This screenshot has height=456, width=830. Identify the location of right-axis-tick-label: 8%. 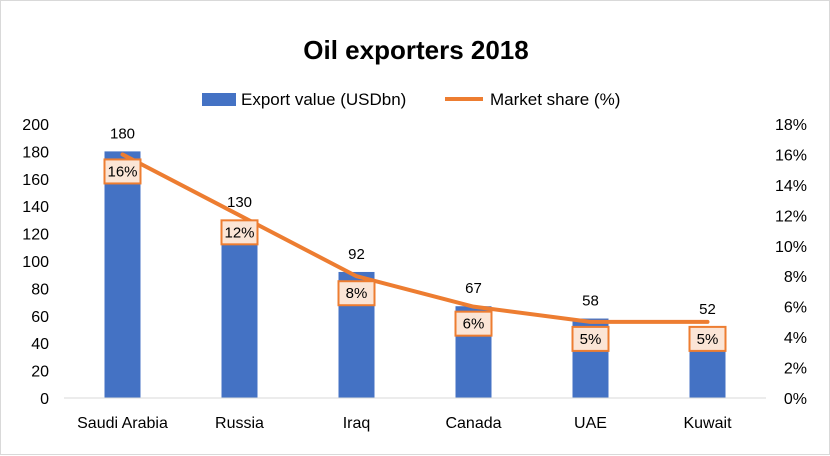
(795, 277).